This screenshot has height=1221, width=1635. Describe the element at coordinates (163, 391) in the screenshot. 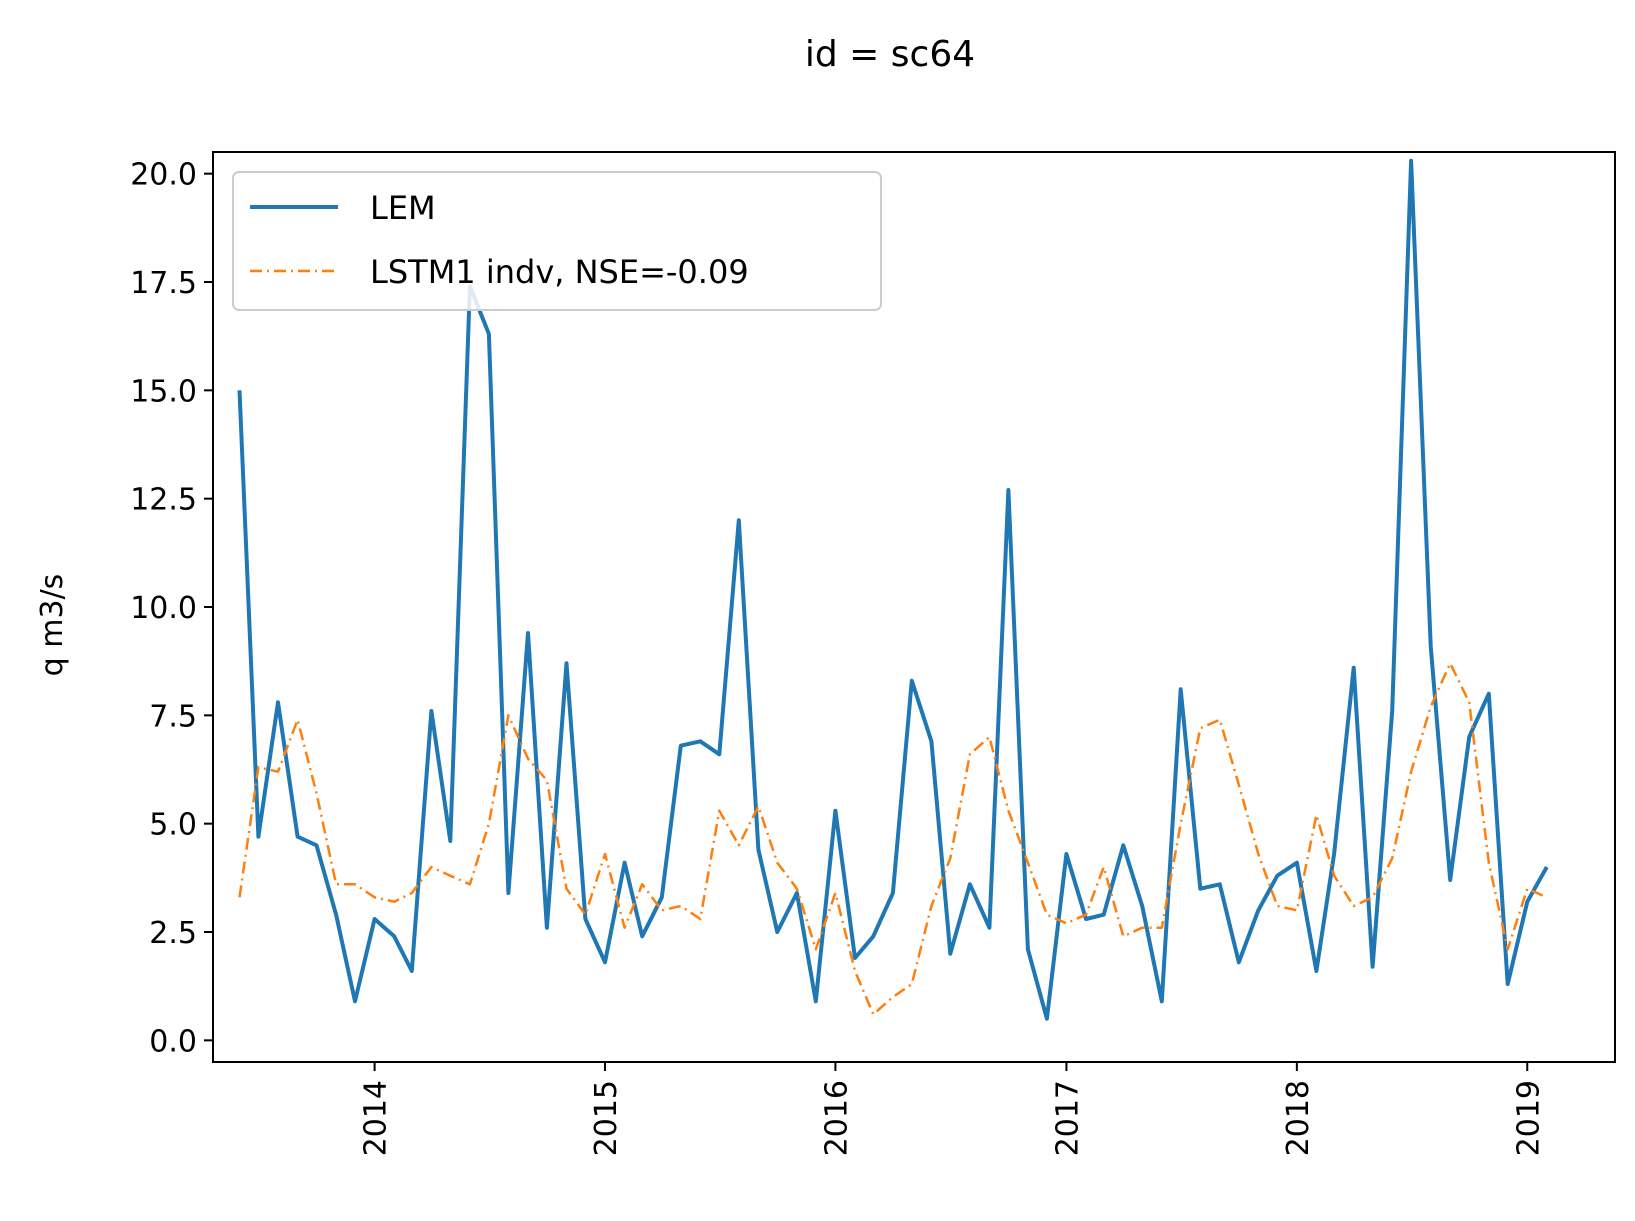

I see `y-tick-label: 15.0` at that location.